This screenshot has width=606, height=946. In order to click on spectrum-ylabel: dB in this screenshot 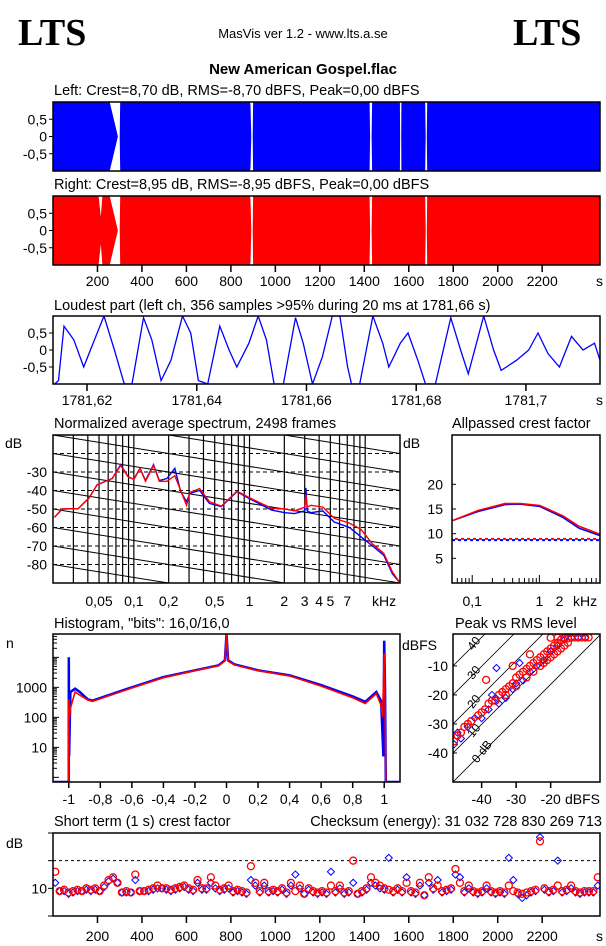, I will do `click(13, 443)`.